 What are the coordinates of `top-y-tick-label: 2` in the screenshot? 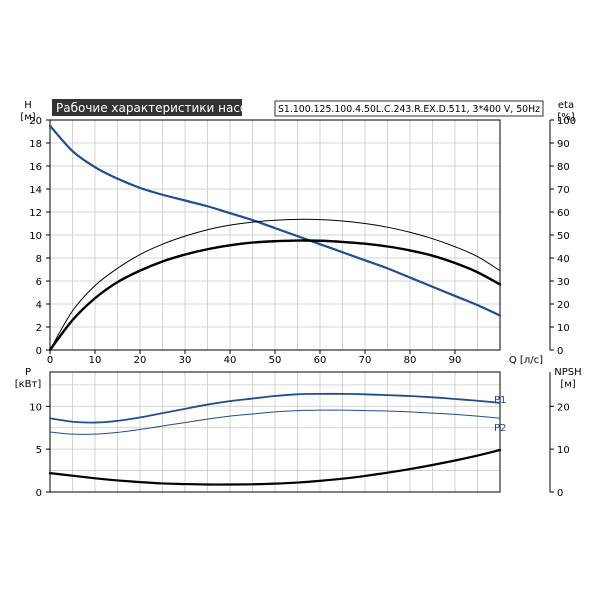 It's located at (39, 328).